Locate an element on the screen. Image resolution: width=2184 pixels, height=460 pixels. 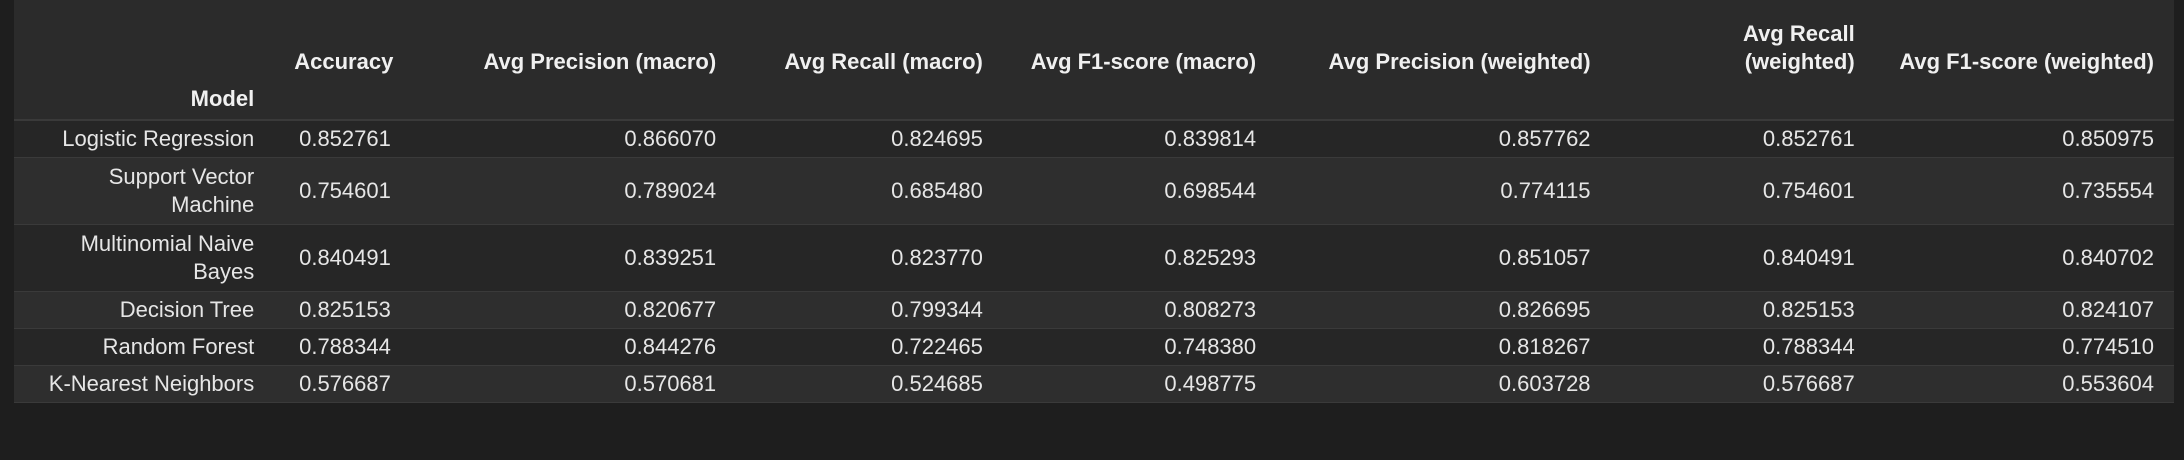
row-label: Logistic Regression is located at coordinates (144, 139).